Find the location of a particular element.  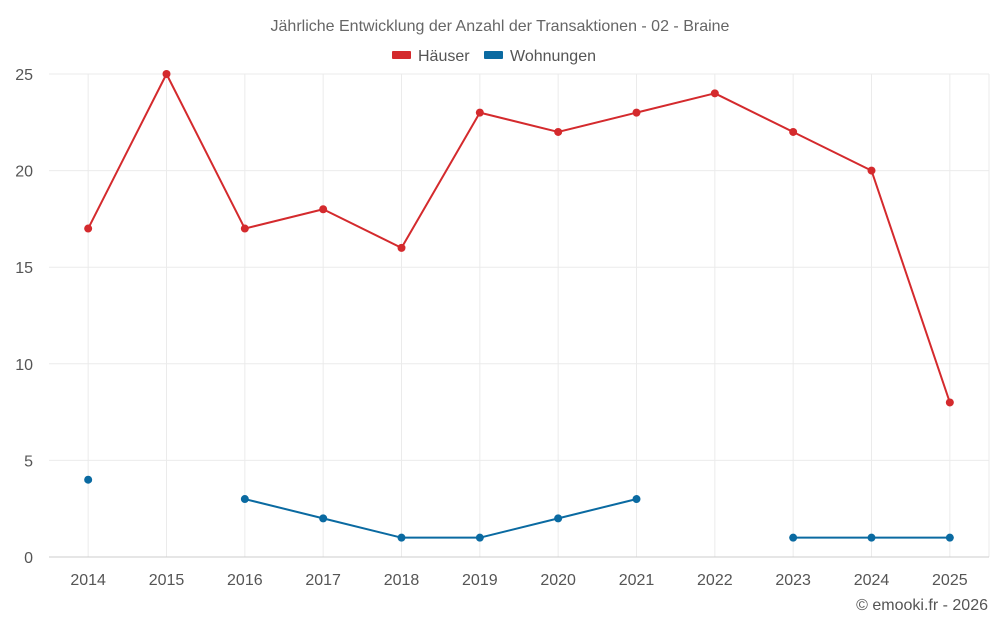

y-tick-label: 5 is located at coordinates (28, 461).